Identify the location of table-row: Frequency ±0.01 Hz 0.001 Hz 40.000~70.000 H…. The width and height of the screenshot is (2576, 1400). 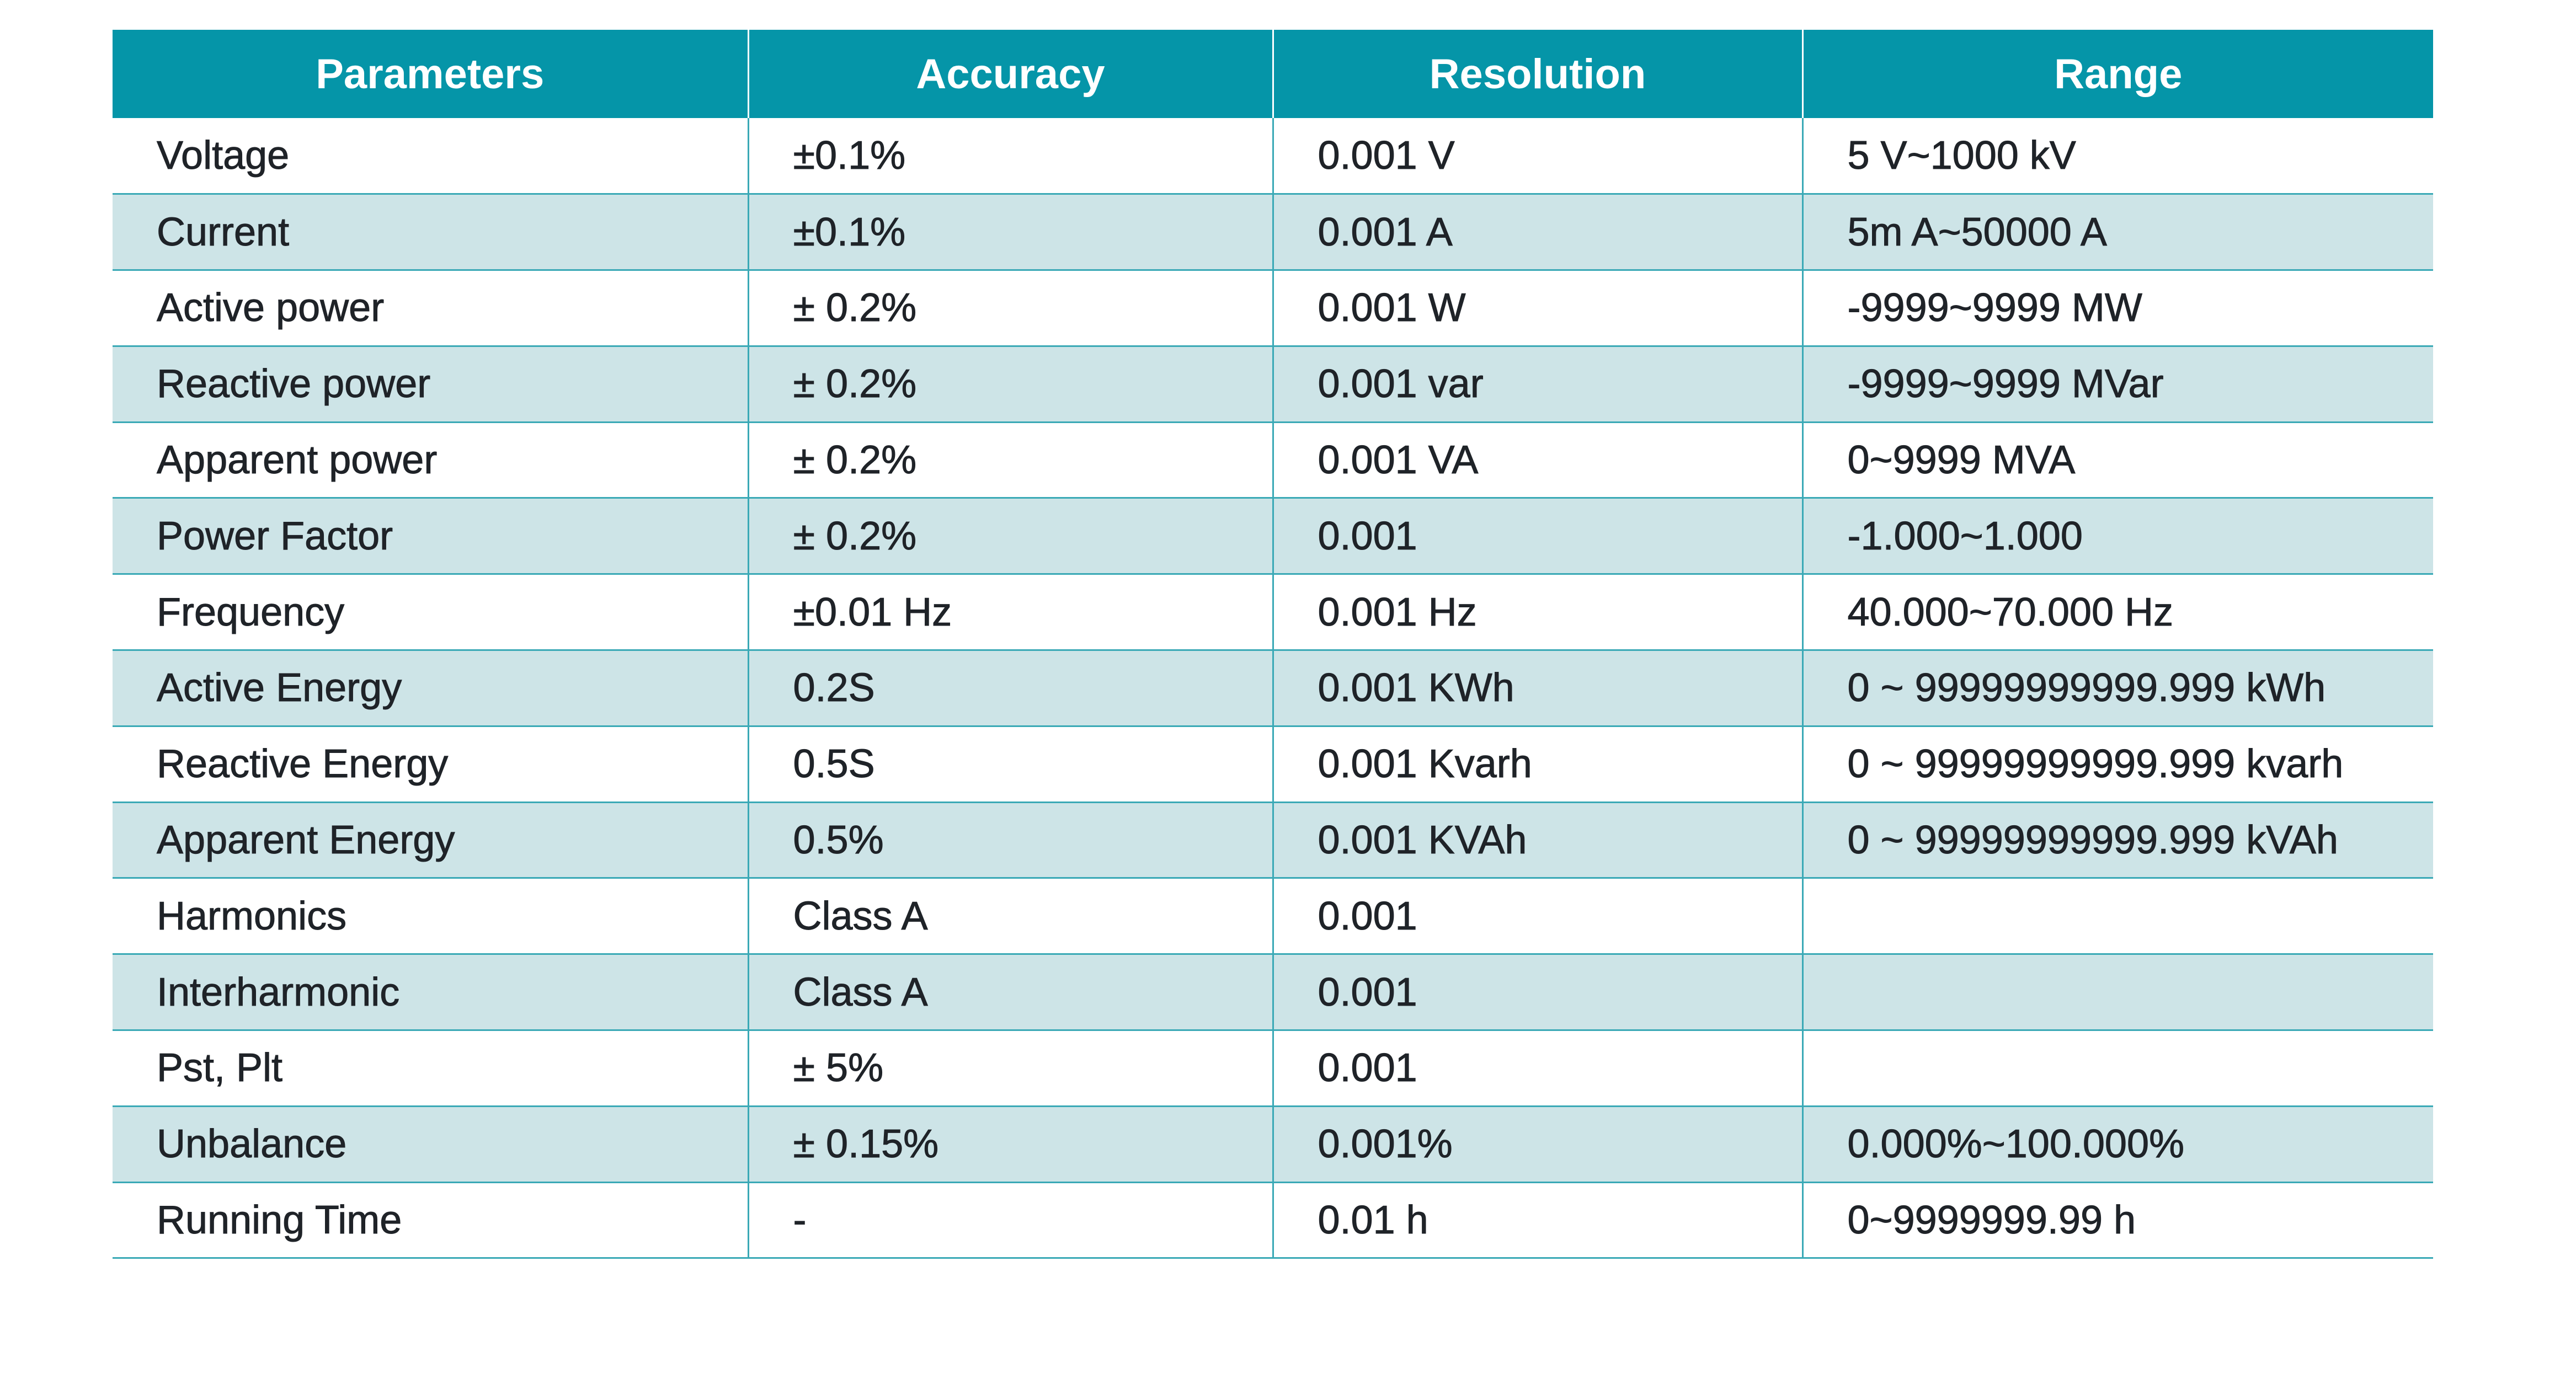
(1273, 612).